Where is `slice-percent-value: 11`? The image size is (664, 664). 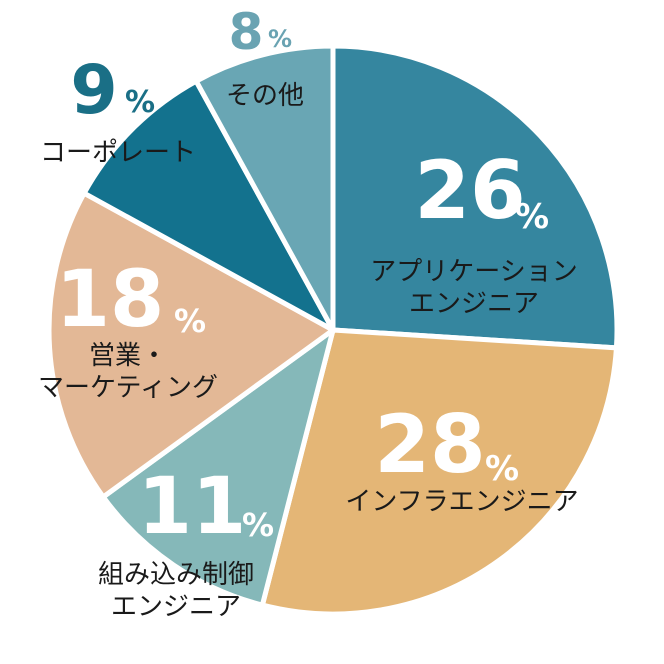 slice-percent-value: 11 is located at coordinates (192, 507).